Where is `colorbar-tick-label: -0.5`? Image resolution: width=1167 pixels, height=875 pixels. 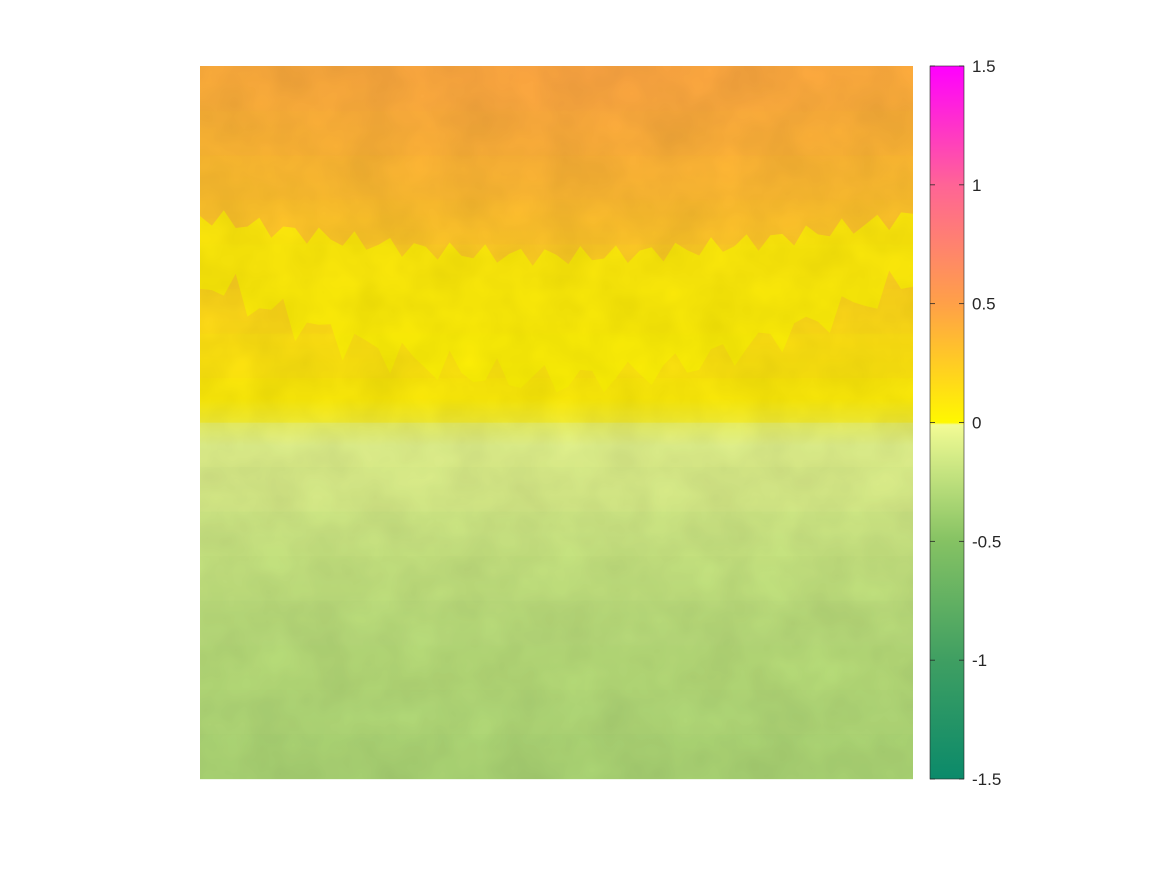 colorbar-tick-label: -0.5 is located at coordinates (986, 541).